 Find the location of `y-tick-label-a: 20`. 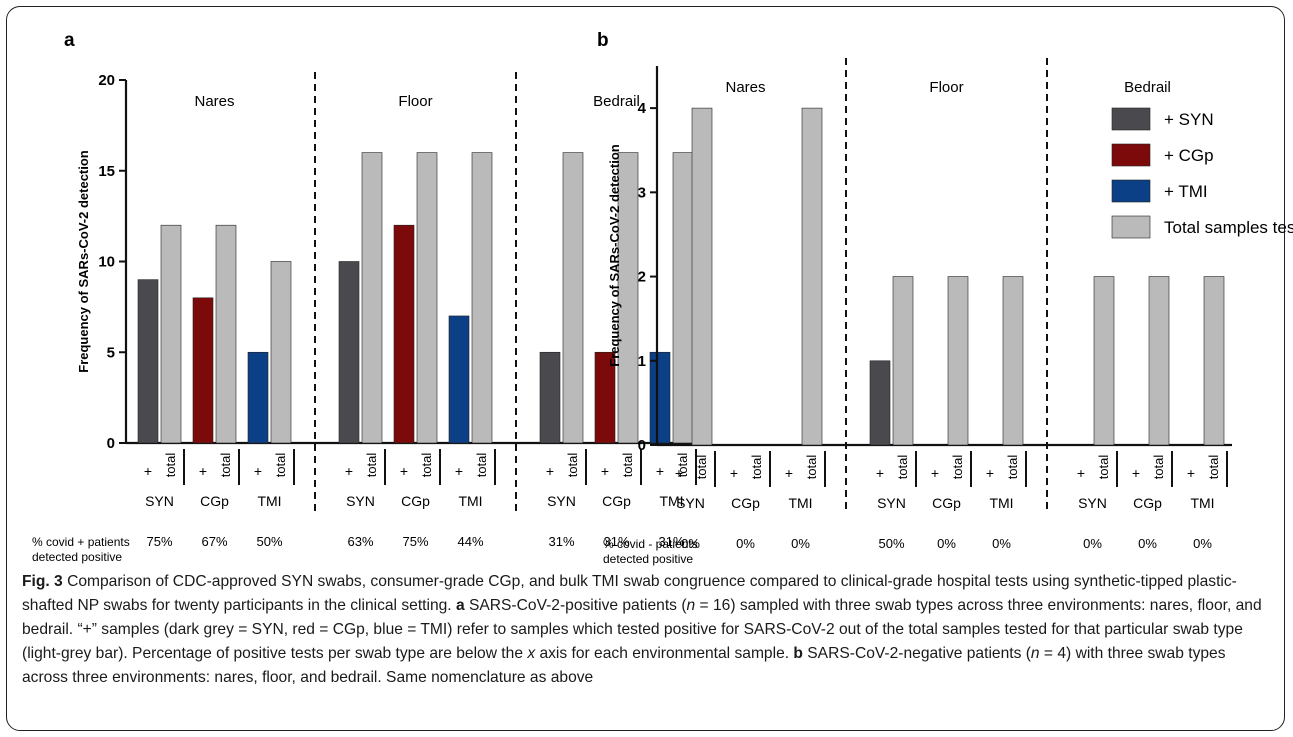

y-tick-label-a: 20 is located at coordinates (106, 80).